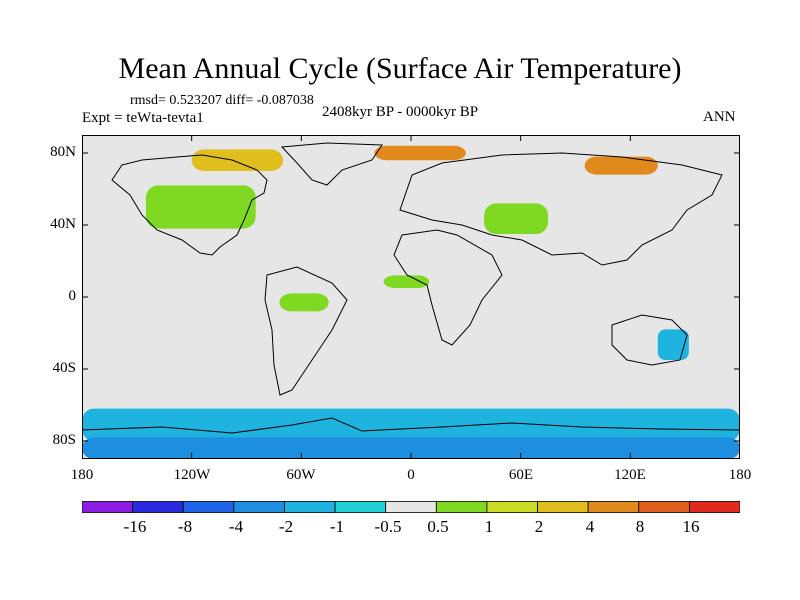  I want to click on lat-tick-label: 0, so click(72, 296).